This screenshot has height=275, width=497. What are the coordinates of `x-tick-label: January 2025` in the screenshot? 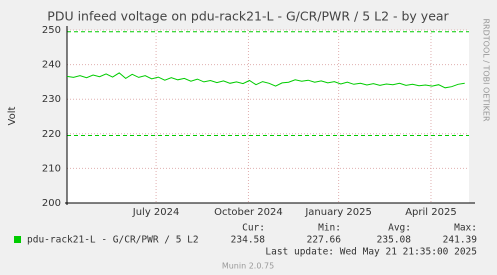 It's located at (338, 212).